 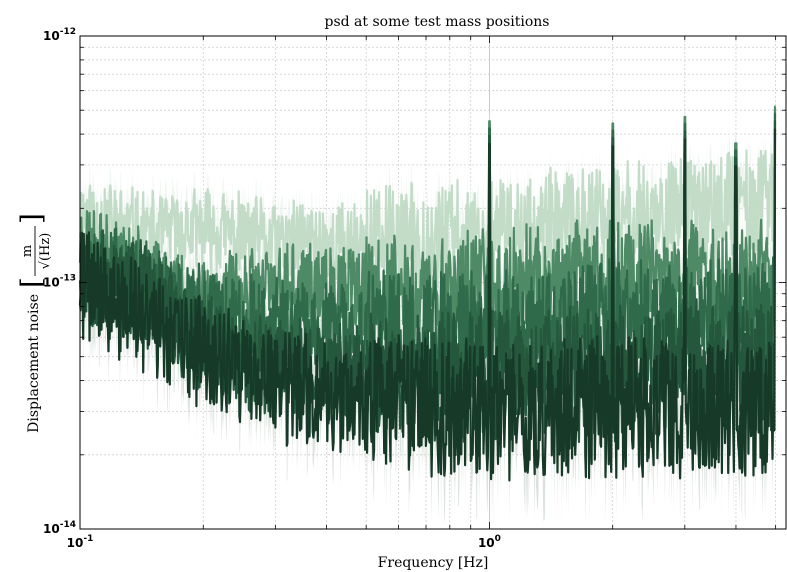 I want to click on y-axis-label: Displacement noise, so click(x=34, y=363).